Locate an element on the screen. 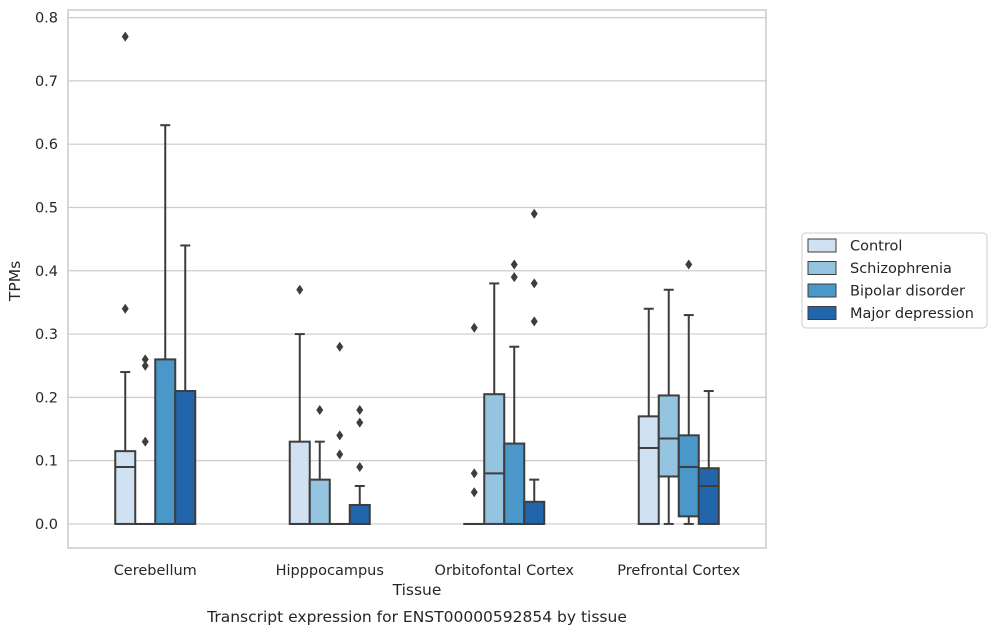 This screenshot has width=997, height=635. y-tick-label: 0.8 is located at coordinates (46, 19).